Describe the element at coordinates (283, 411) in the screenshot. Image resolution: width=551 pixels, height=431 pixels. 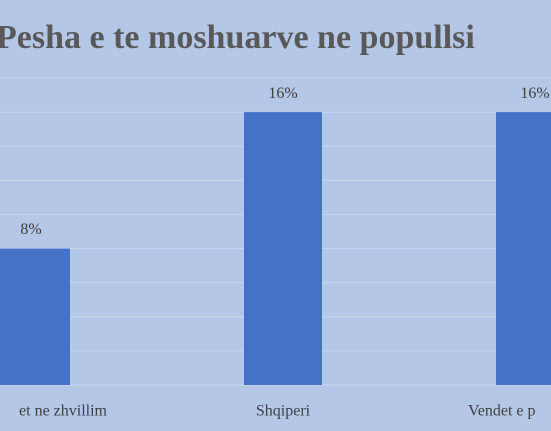
I see `x-tick-label: Shqiperi` at that location.